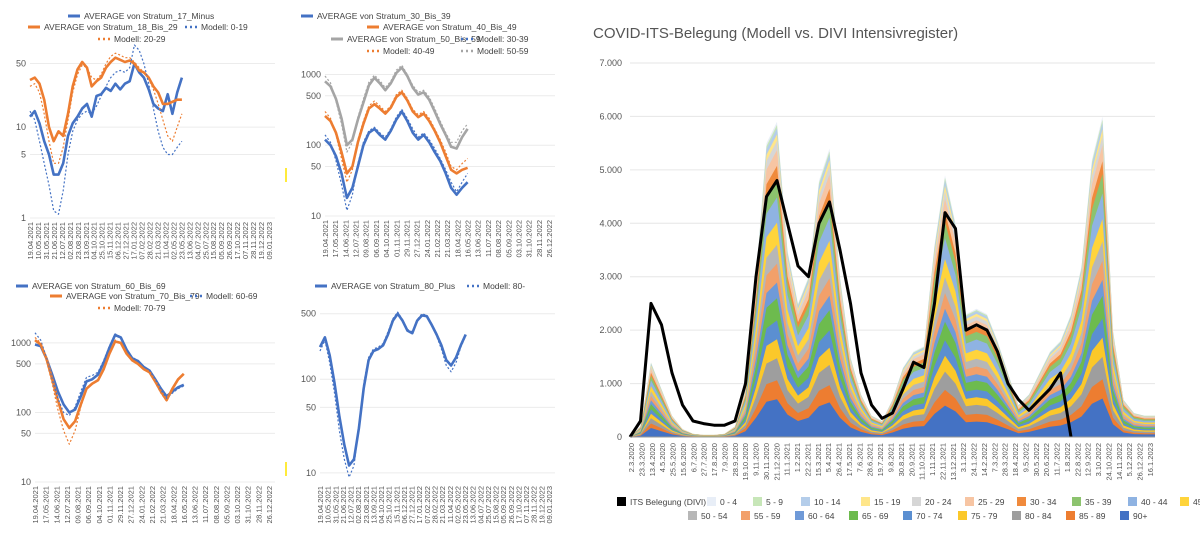 Image resolution: width=1200 pixels, height=543 pixels. I want to click on x-tick-label: 12.9.2022, so click(1088, 459).